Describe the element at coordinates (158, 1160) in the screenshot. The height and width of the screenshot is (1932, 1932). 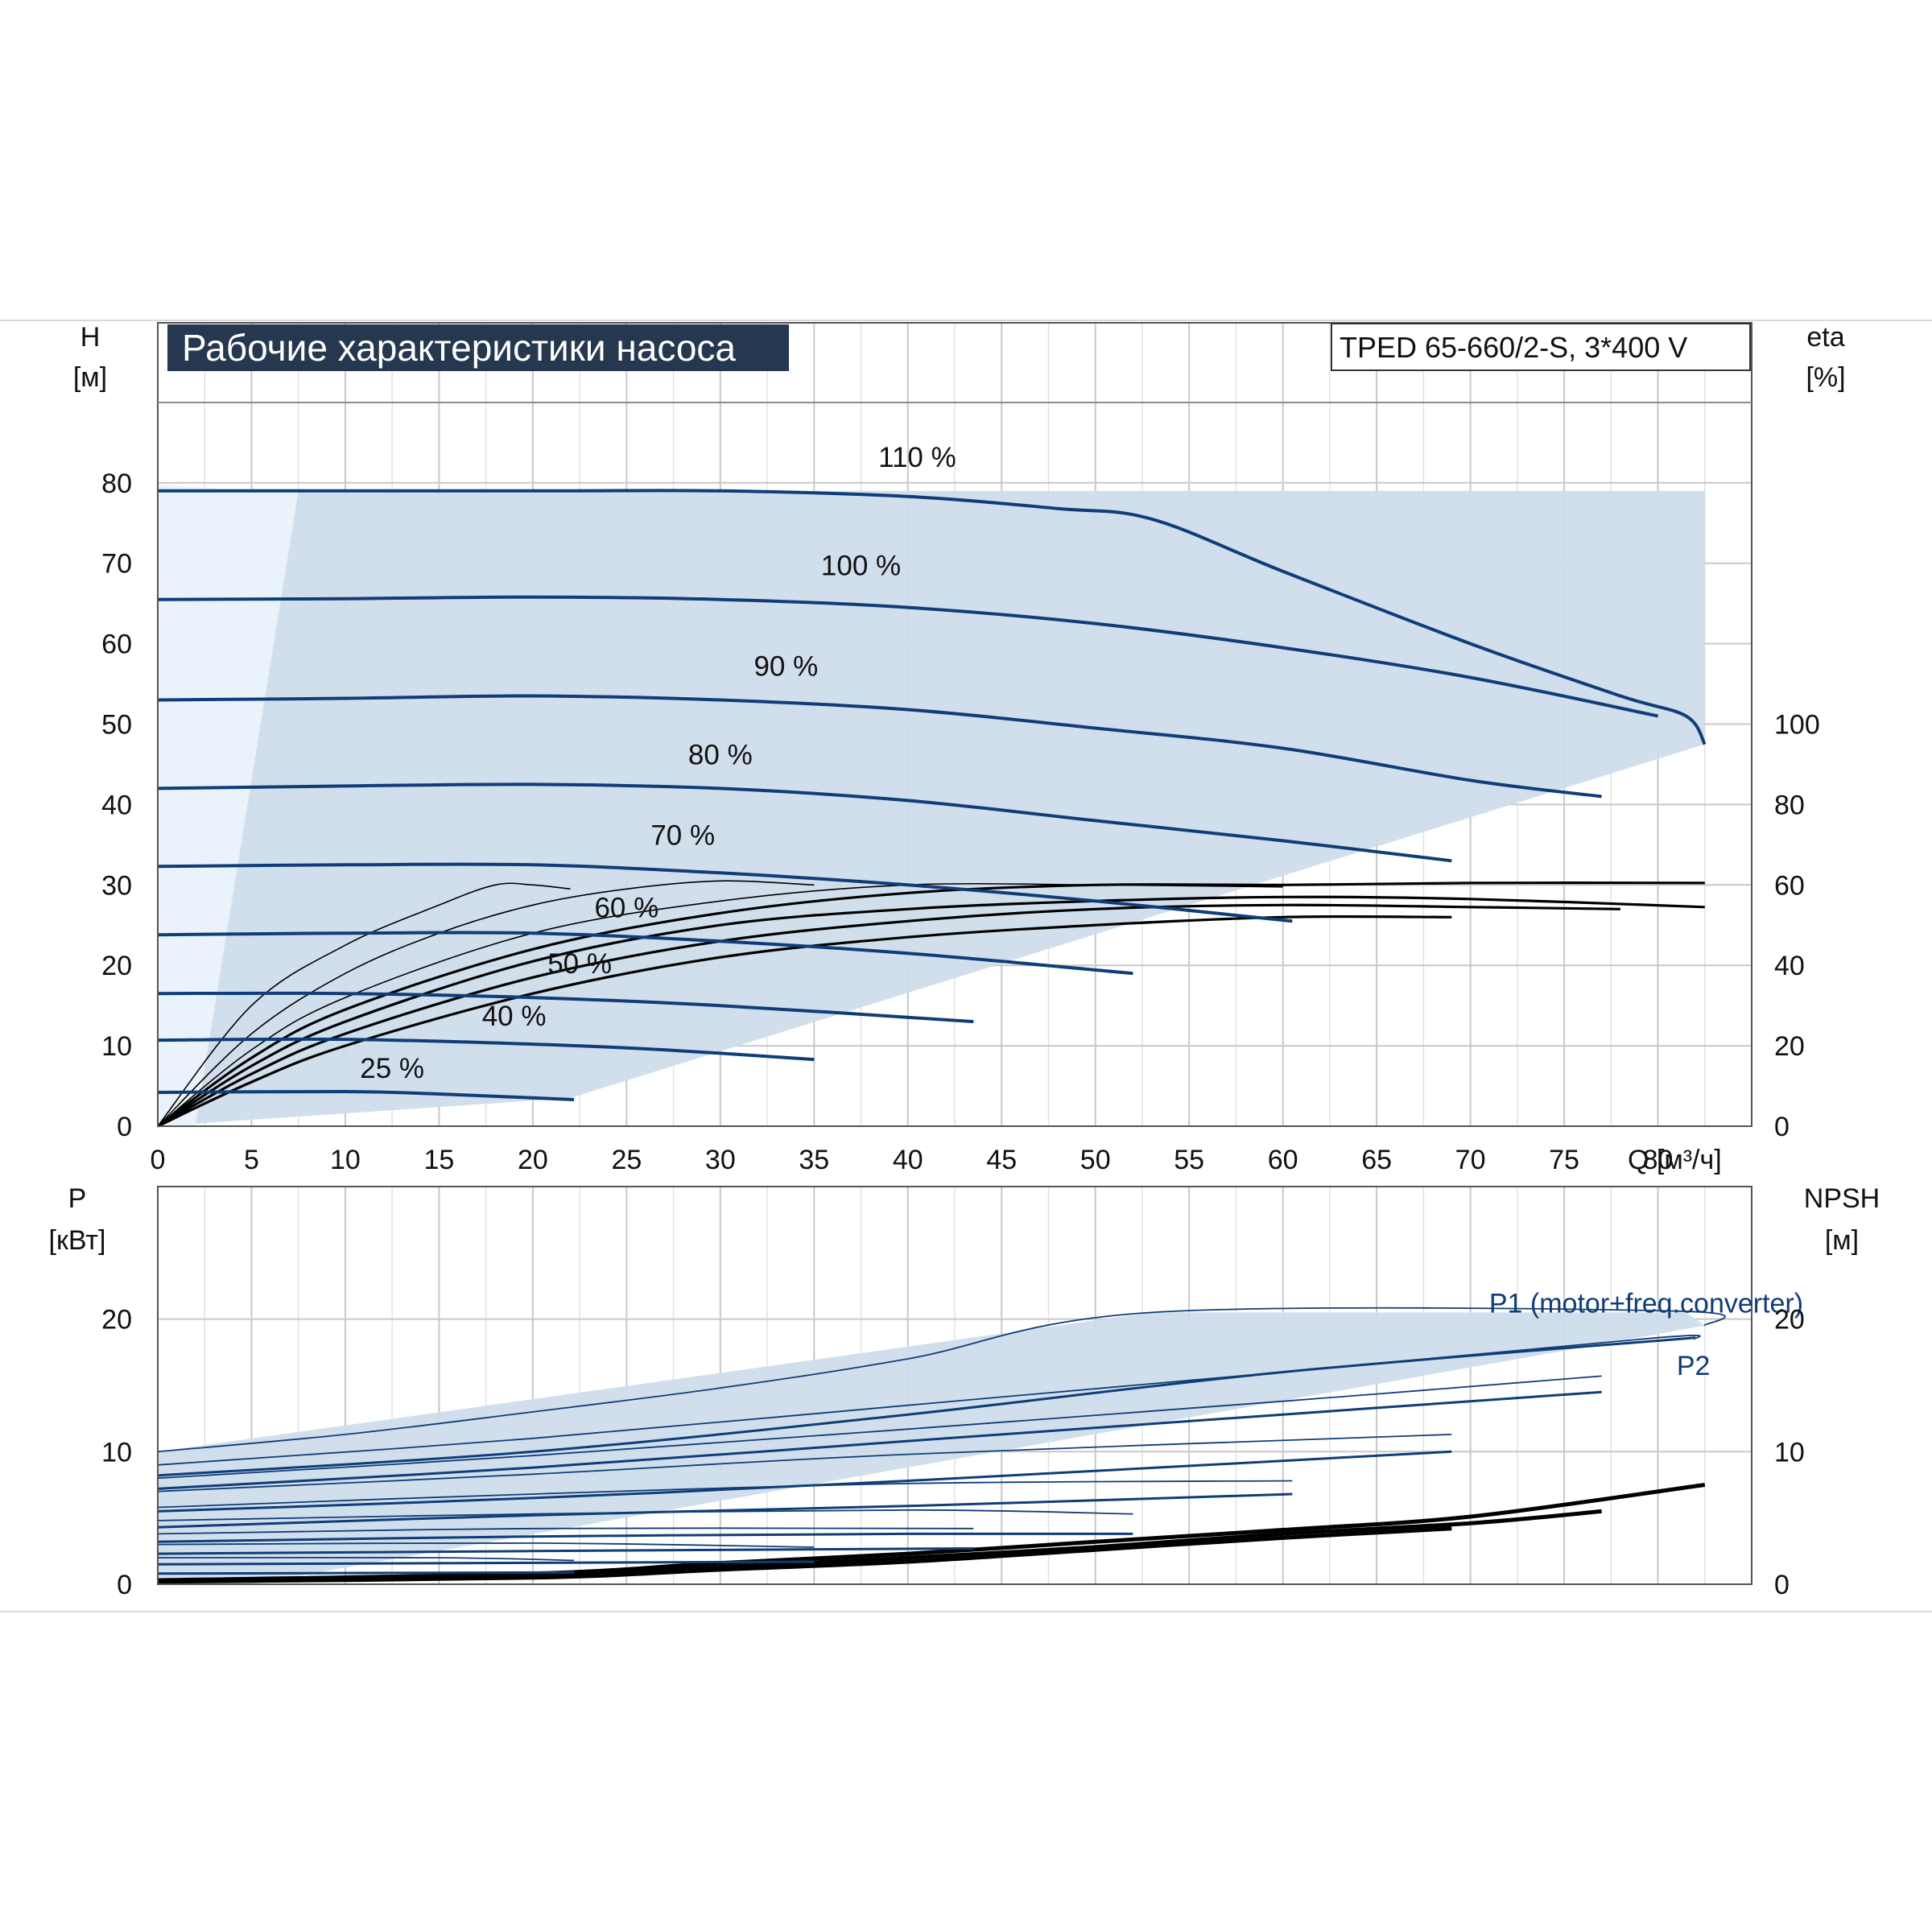
I see `x-tick-label: 0` at that location.